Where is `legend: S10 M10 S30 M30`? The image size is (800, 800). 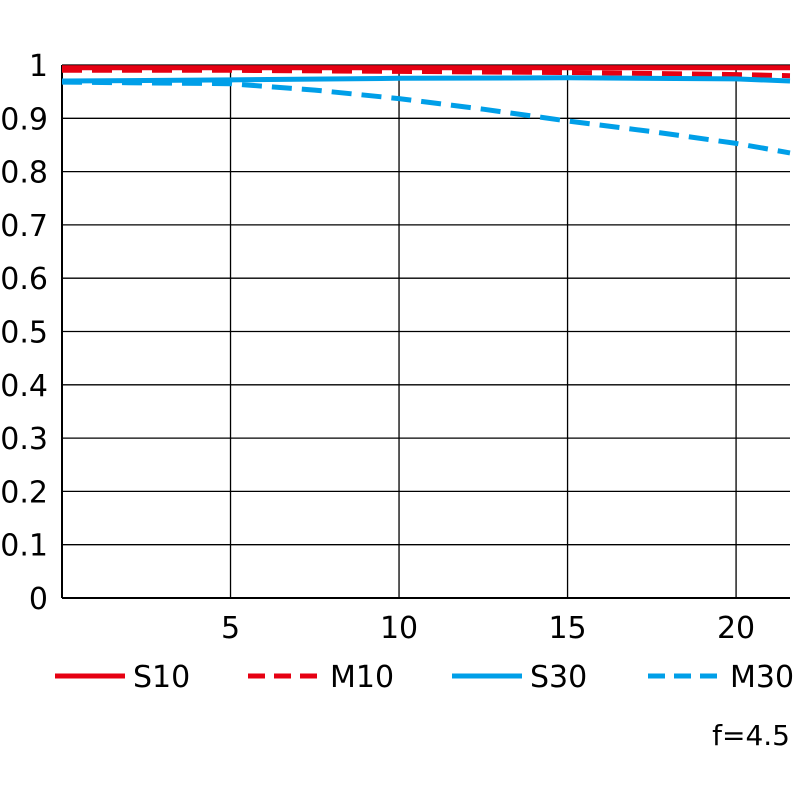 legend: S10 M10 S30 M30 is located at coordinates (424, 677).